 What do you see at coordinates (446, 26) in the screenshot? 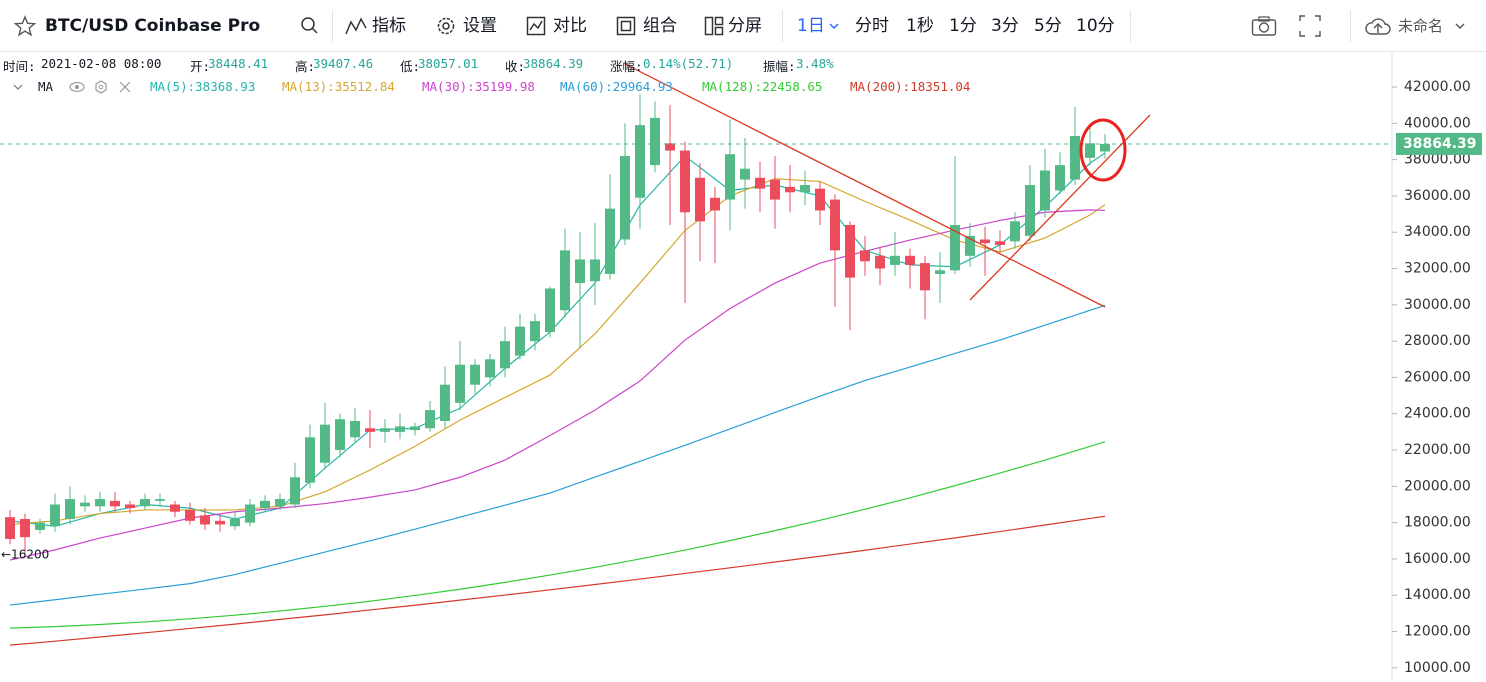
I see `settings-icon` at bounding box center [446, 26].